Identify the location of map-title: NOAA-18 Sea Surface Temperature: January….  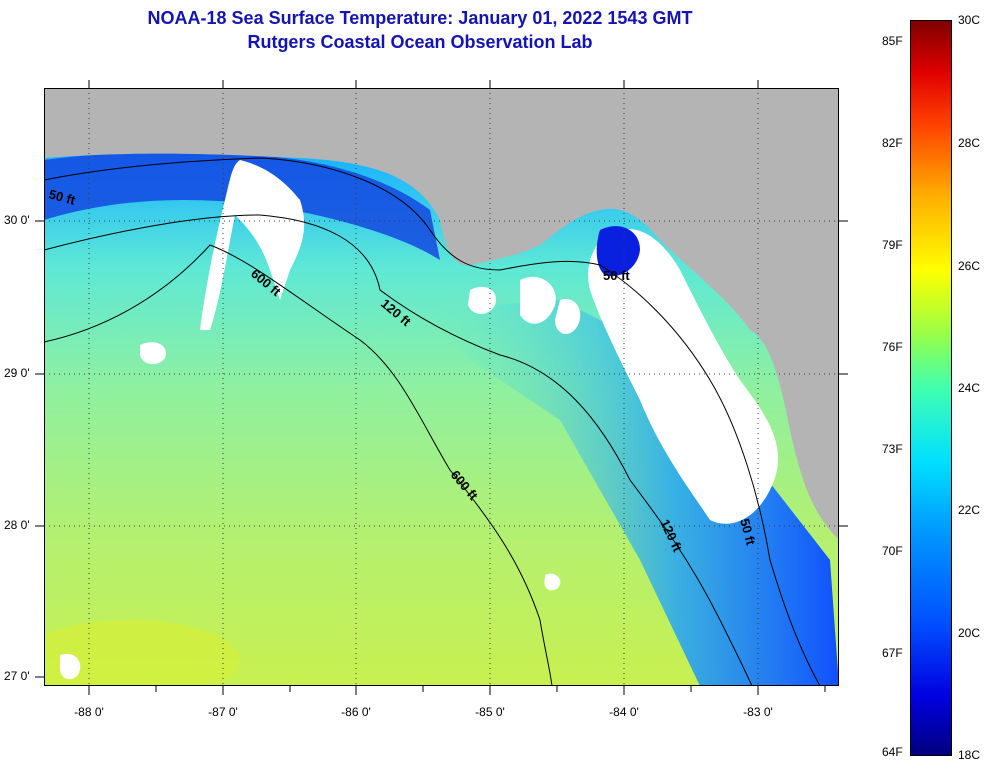
(420, 18).